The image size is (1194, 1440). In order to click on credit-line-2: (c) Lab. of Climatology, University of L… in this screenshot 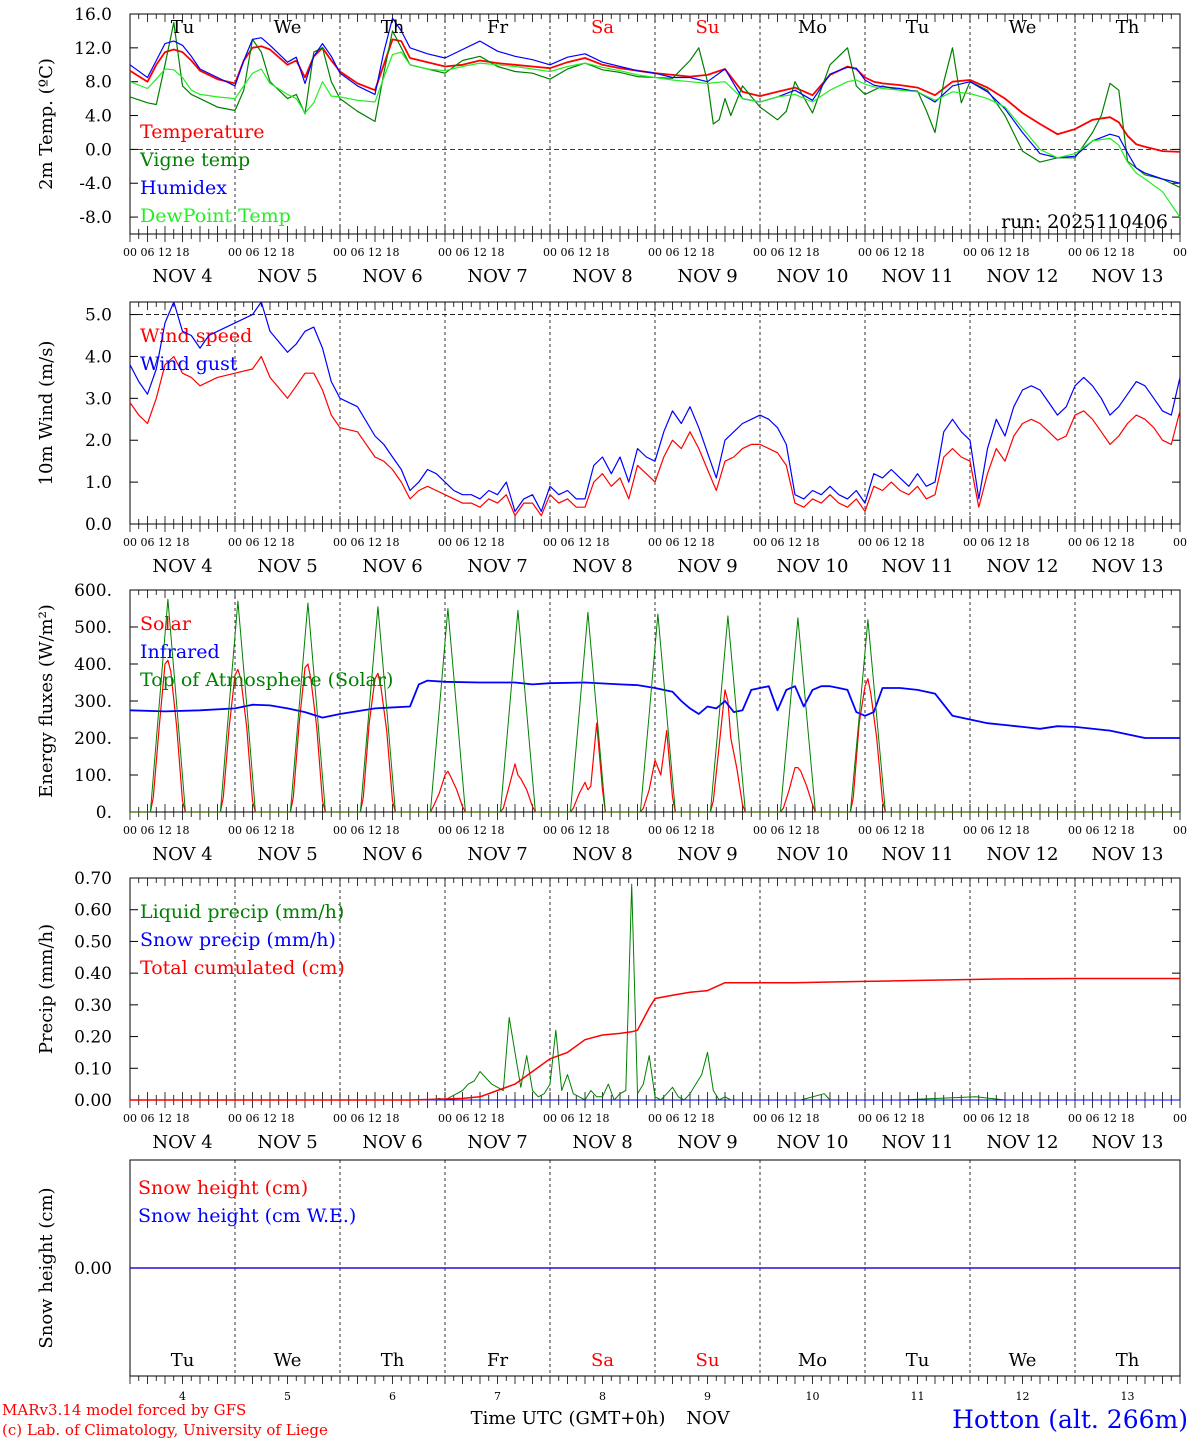, I will do `click(165, 1430)`.